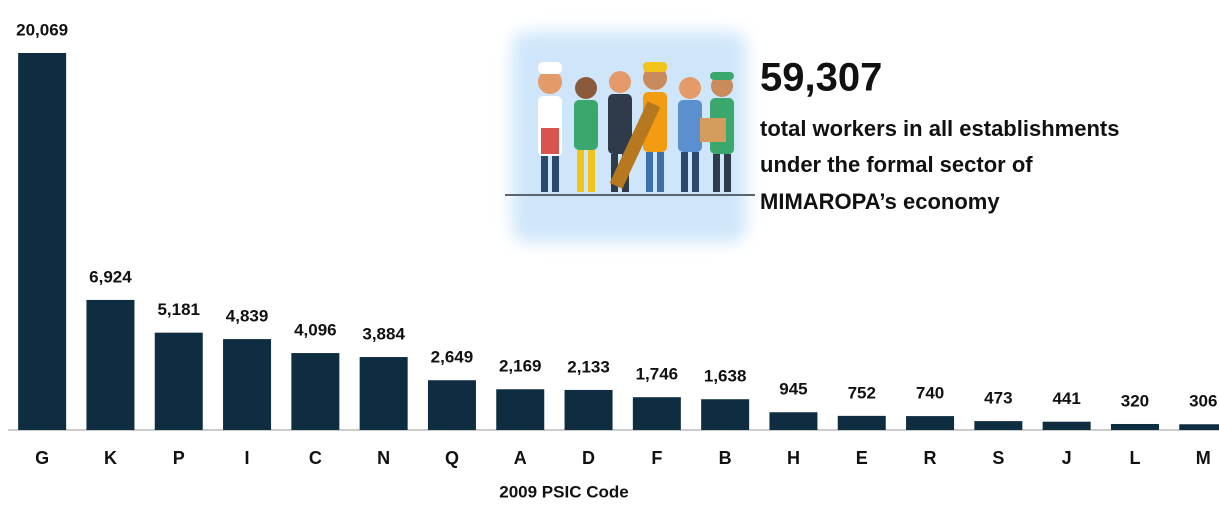 Image resolution: width=1219 pixels, height=509 pixels. What do you see at coordinates (1203, 458) in the screenshot?
I see `x-tick-label: M` at bounding box center [1203, 458].